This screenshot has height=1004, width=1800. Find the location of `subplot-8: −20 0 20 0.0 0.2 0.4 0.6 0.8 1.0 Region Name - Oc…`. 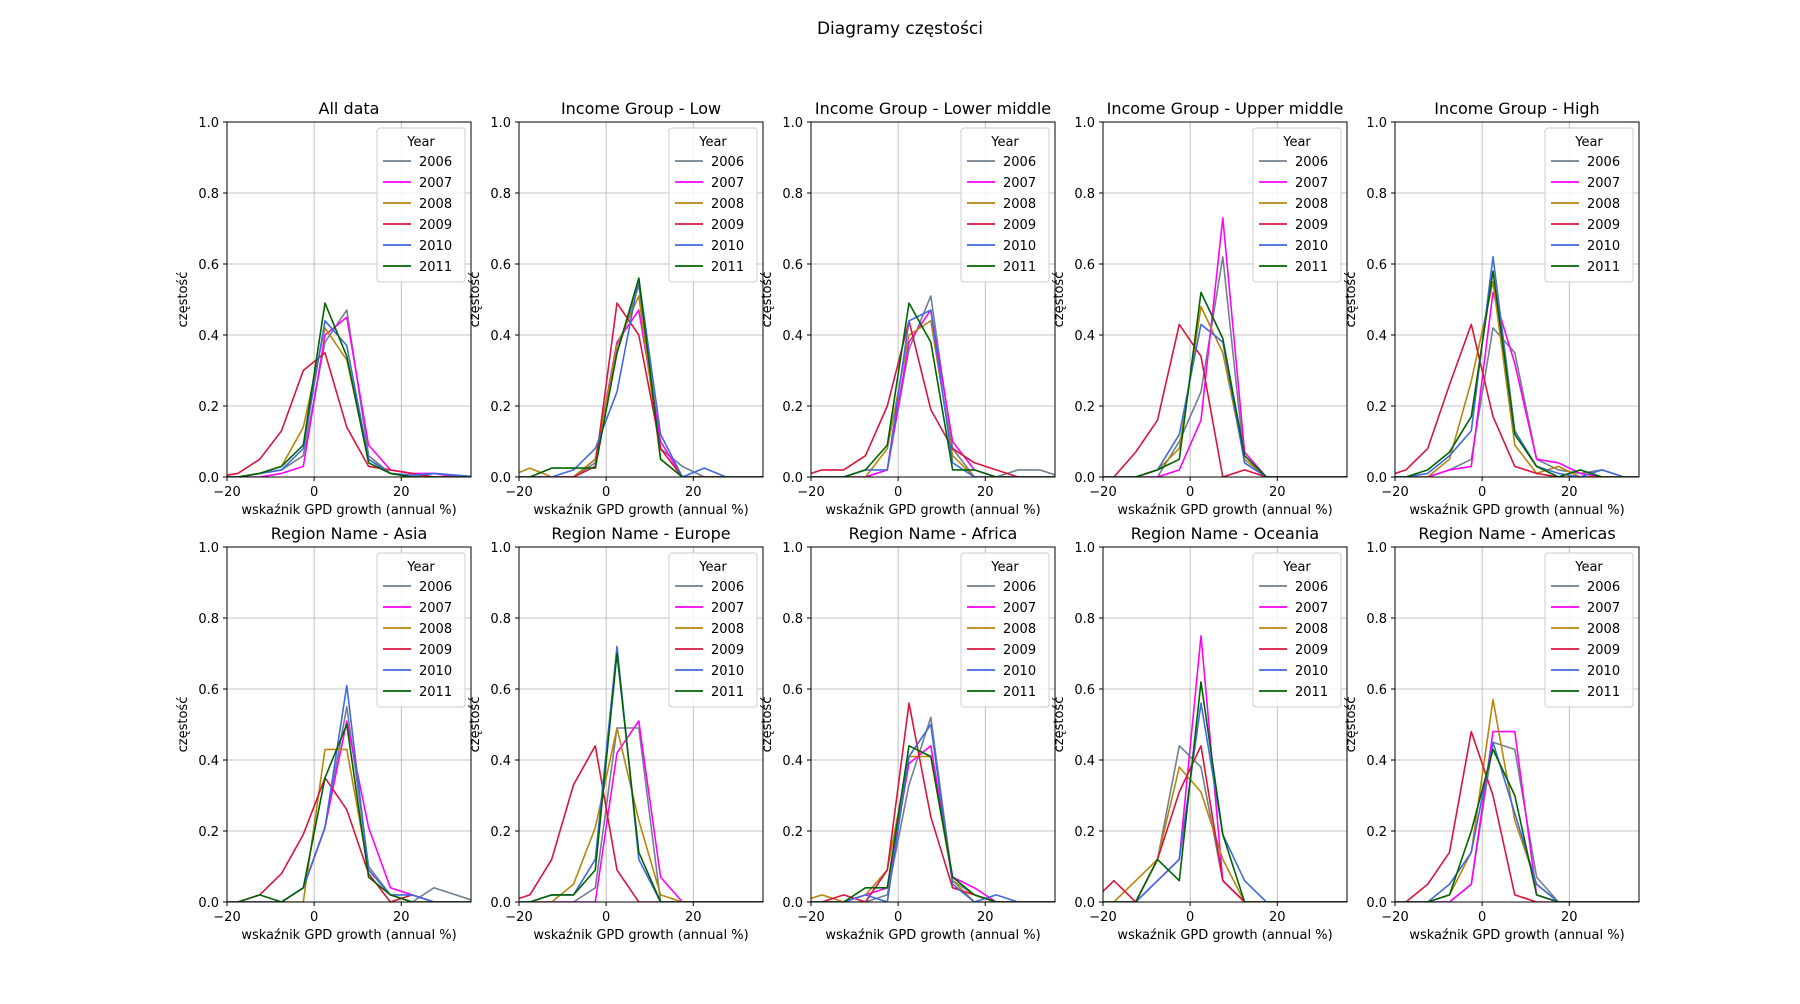

subplot-8: −20 0 20 0.0 0.2 0.4 0.6 0.8 1.0 Region Name - Oc… is located at coordinates (1200, 733).